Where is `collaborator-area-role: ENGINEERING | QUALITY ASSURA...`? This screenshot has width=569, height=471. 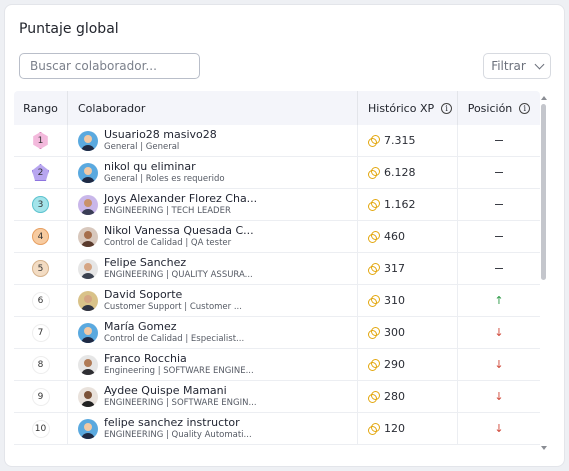 collaborator-area-role: ENGINEERING | QUALITY ASSURA... is located at coordinates (178, 275).